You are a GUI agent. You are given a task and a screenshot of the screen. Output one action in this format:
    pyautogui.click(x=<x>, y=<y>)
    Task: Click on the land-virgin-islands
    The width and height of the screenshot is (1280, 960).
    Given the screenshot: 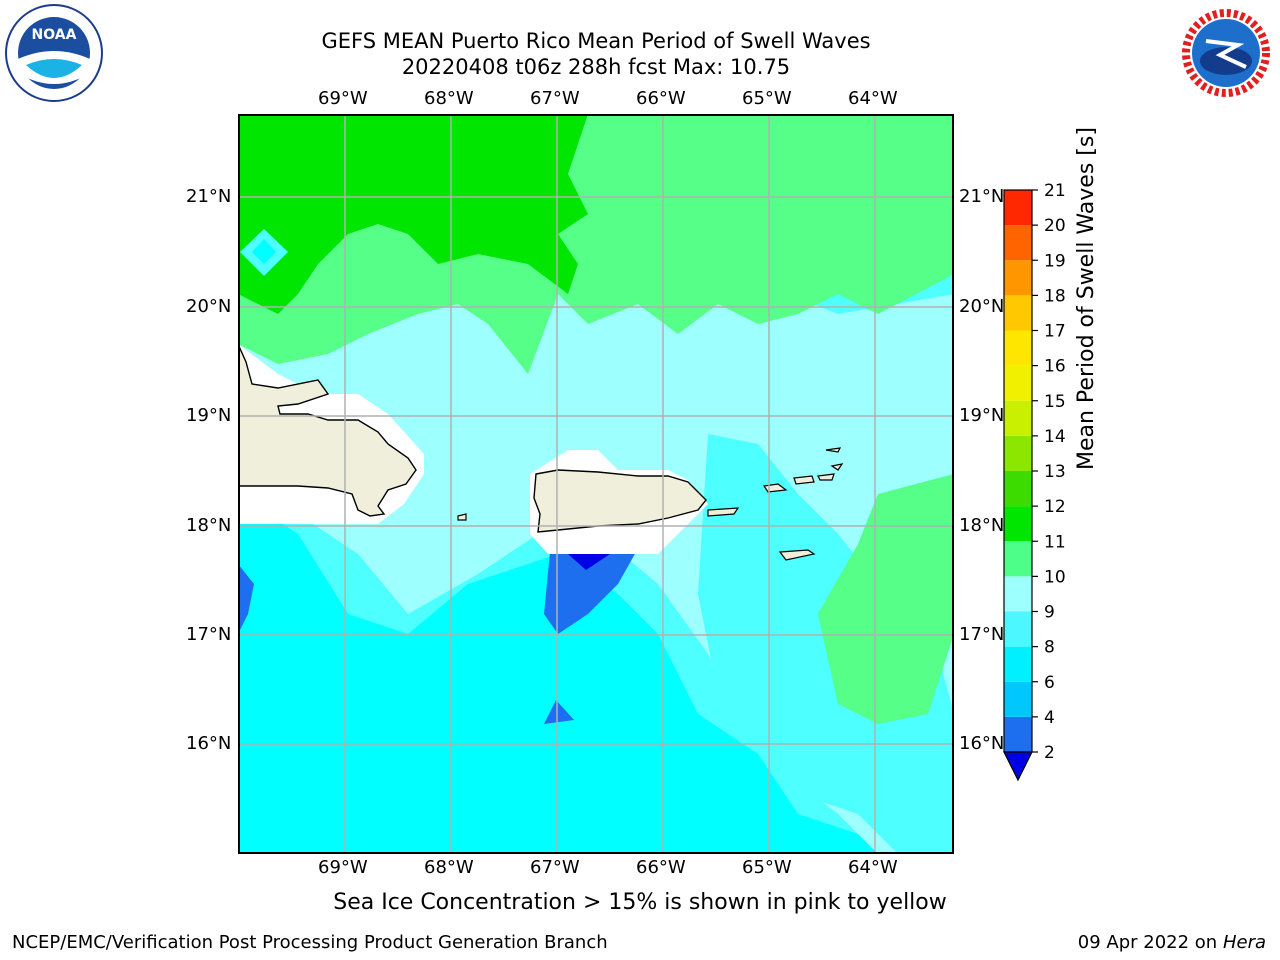 What is the action you would take?
    pyautogui.click(x=803, y=470)
    